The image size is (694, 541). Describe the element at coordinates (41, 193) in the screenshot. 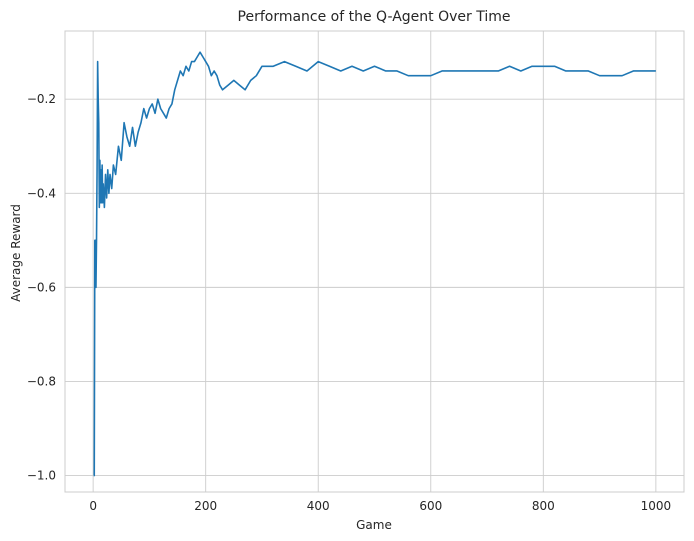

I see `y-tick-label: −0.4` at that location.